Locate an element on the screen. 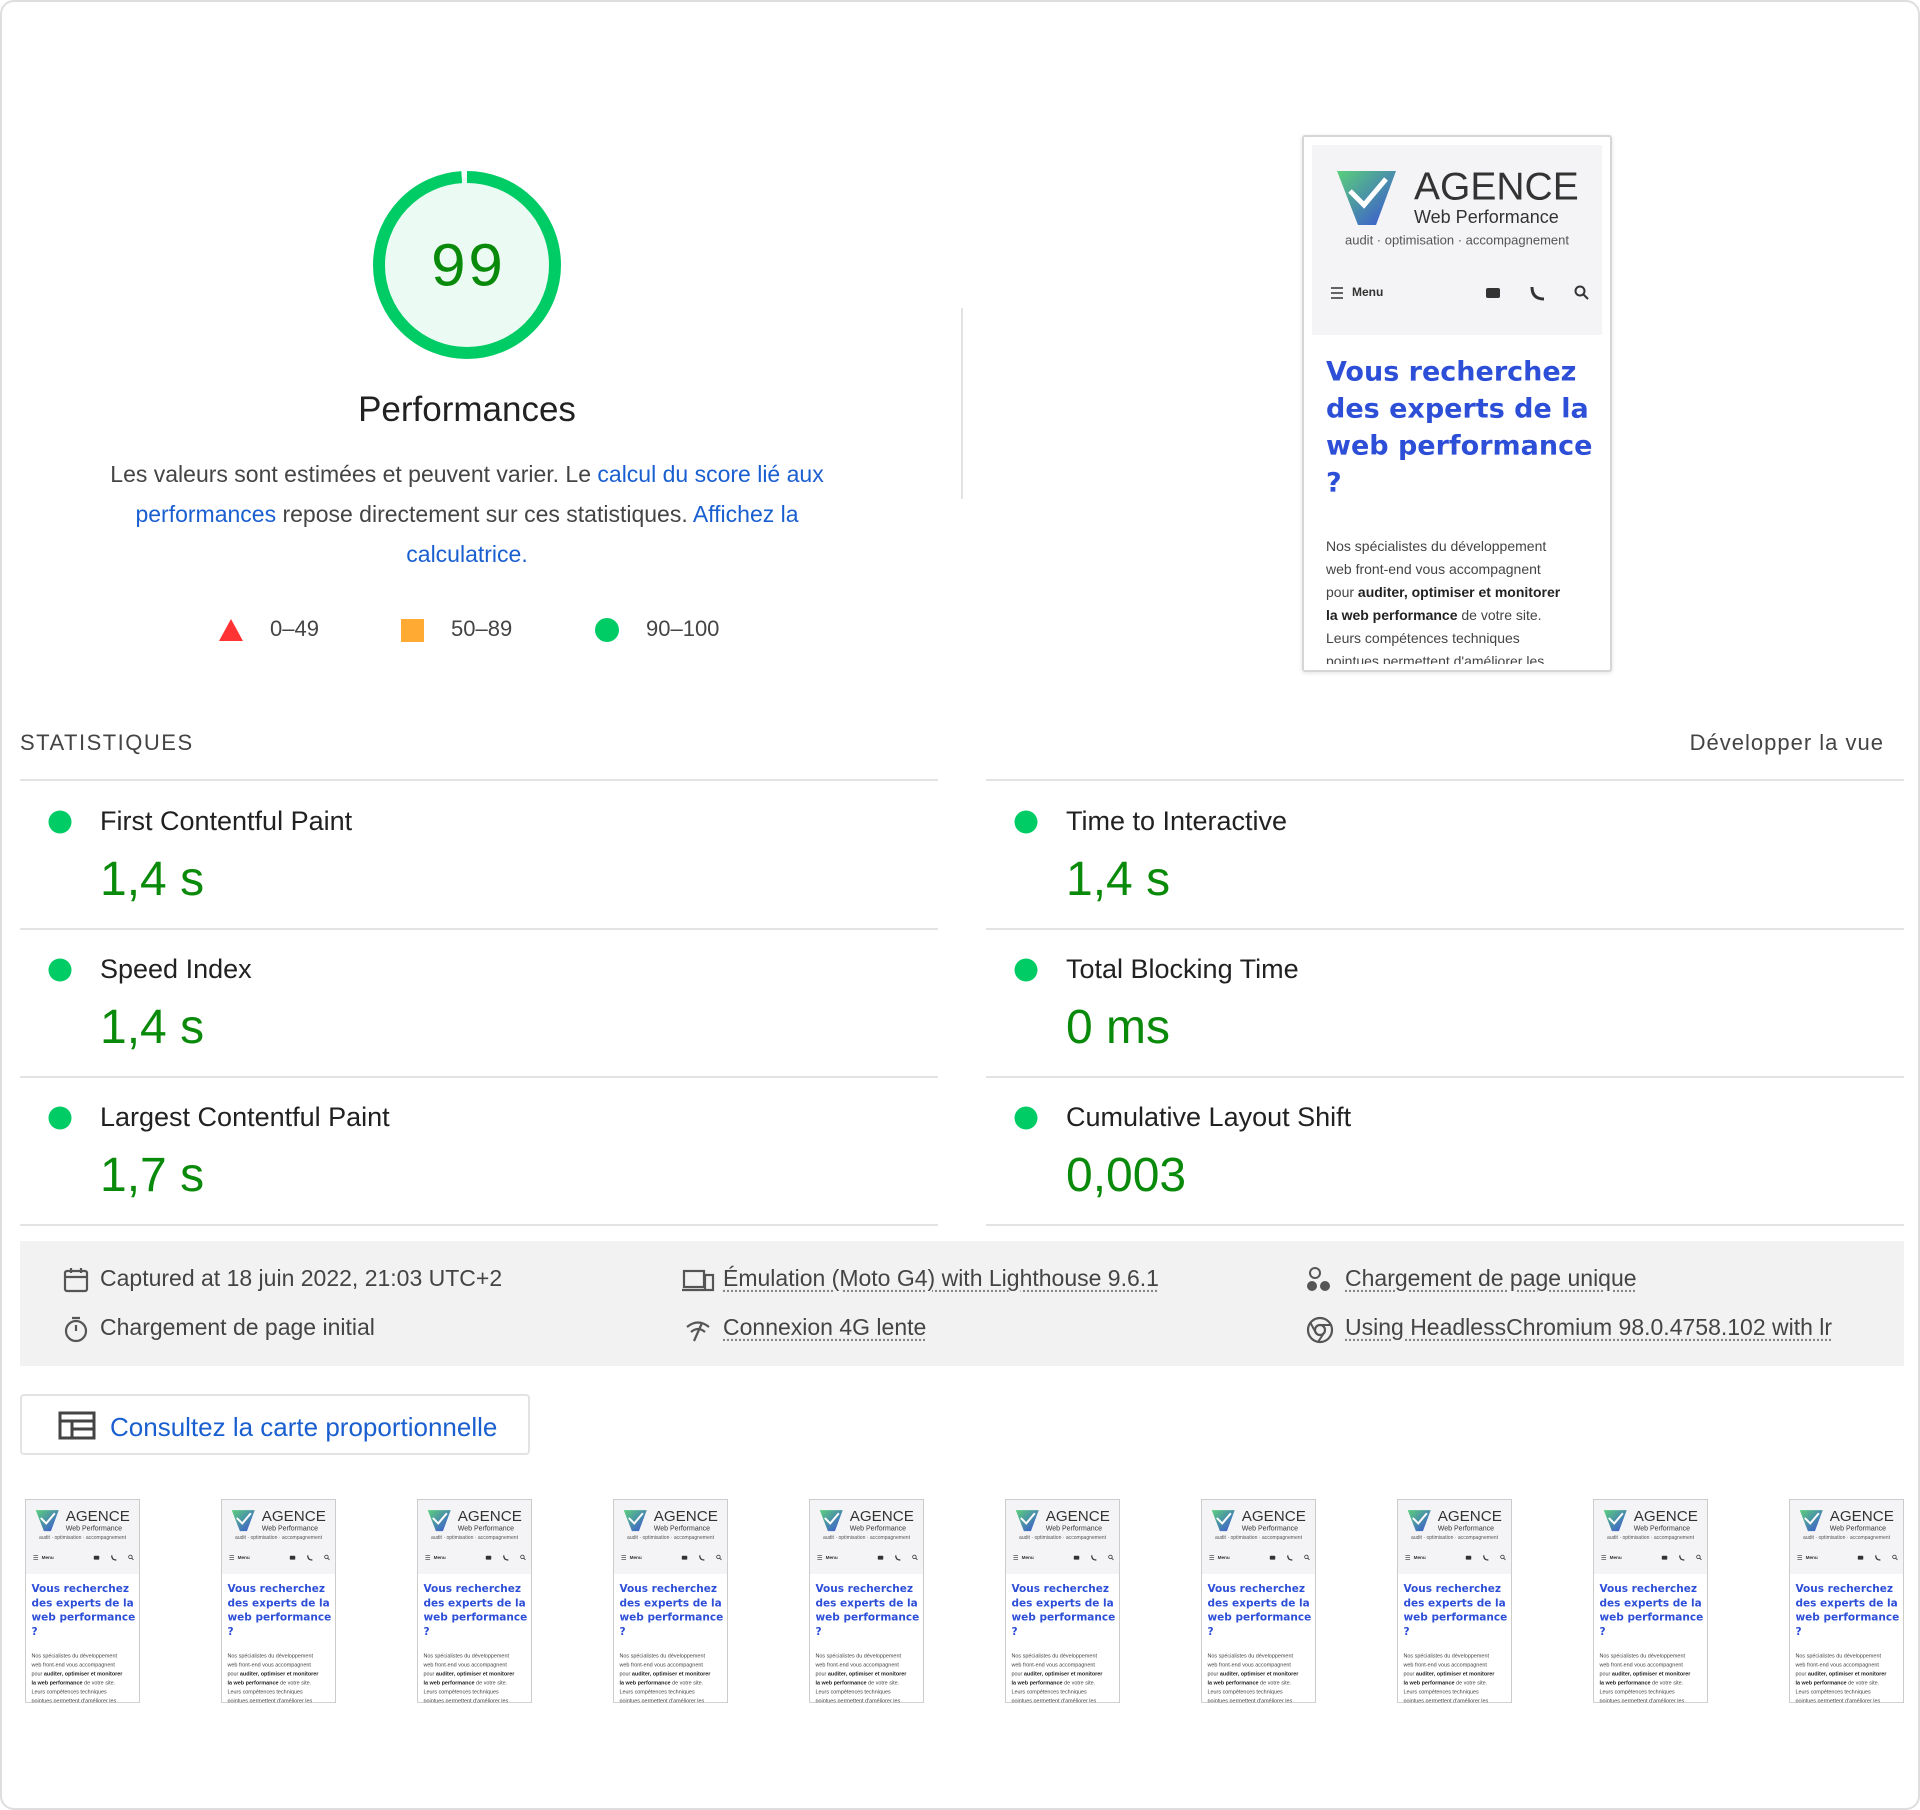 The height and width of the screenshot is (1810, 1920). score-value: 99 is located at coordinates (467, 268).